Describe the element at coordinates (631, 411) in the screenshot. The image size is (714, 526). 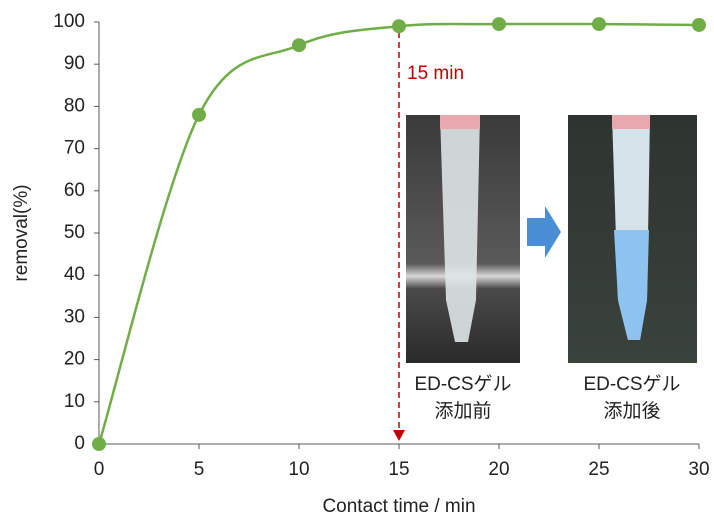
I see `inset-label: 添加後` at that location.